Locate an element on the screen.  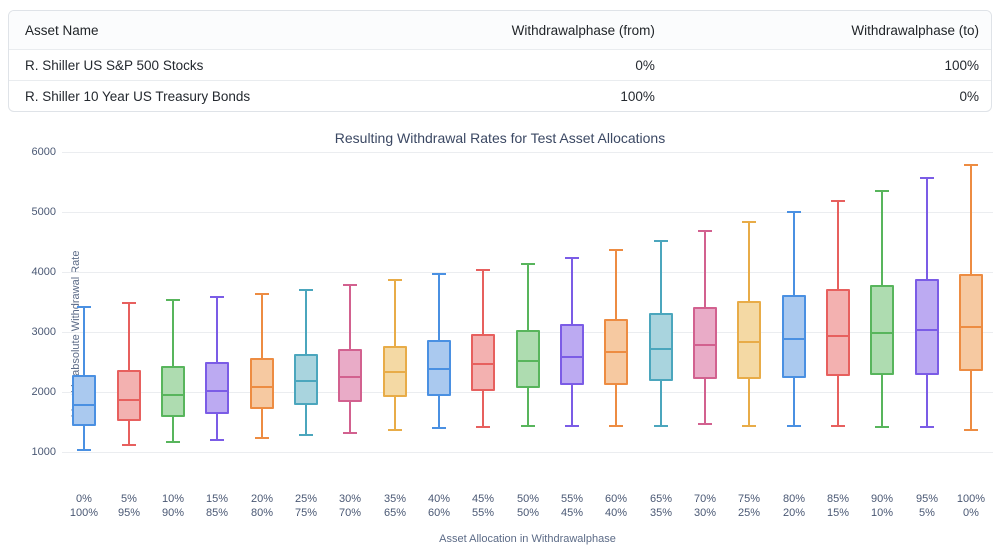
x-tick-stocks-pct: 55% is located at coordinates (572, 499).